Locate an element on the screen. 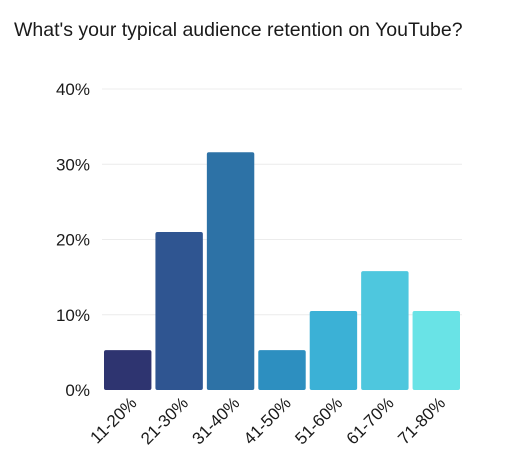  bar-21-30% is located at coordinates (179, 310).